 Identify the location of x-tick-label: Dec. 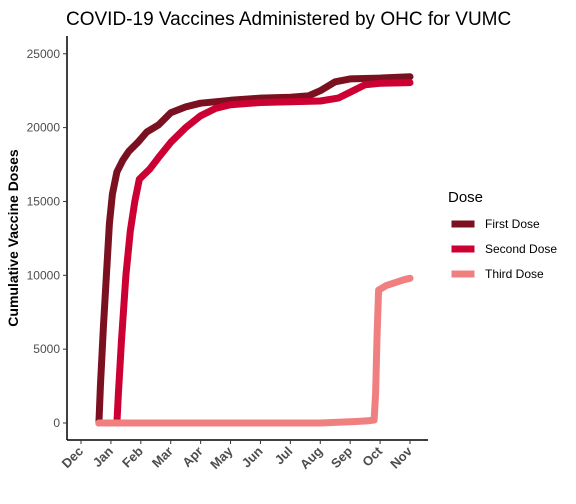
(72, 457).